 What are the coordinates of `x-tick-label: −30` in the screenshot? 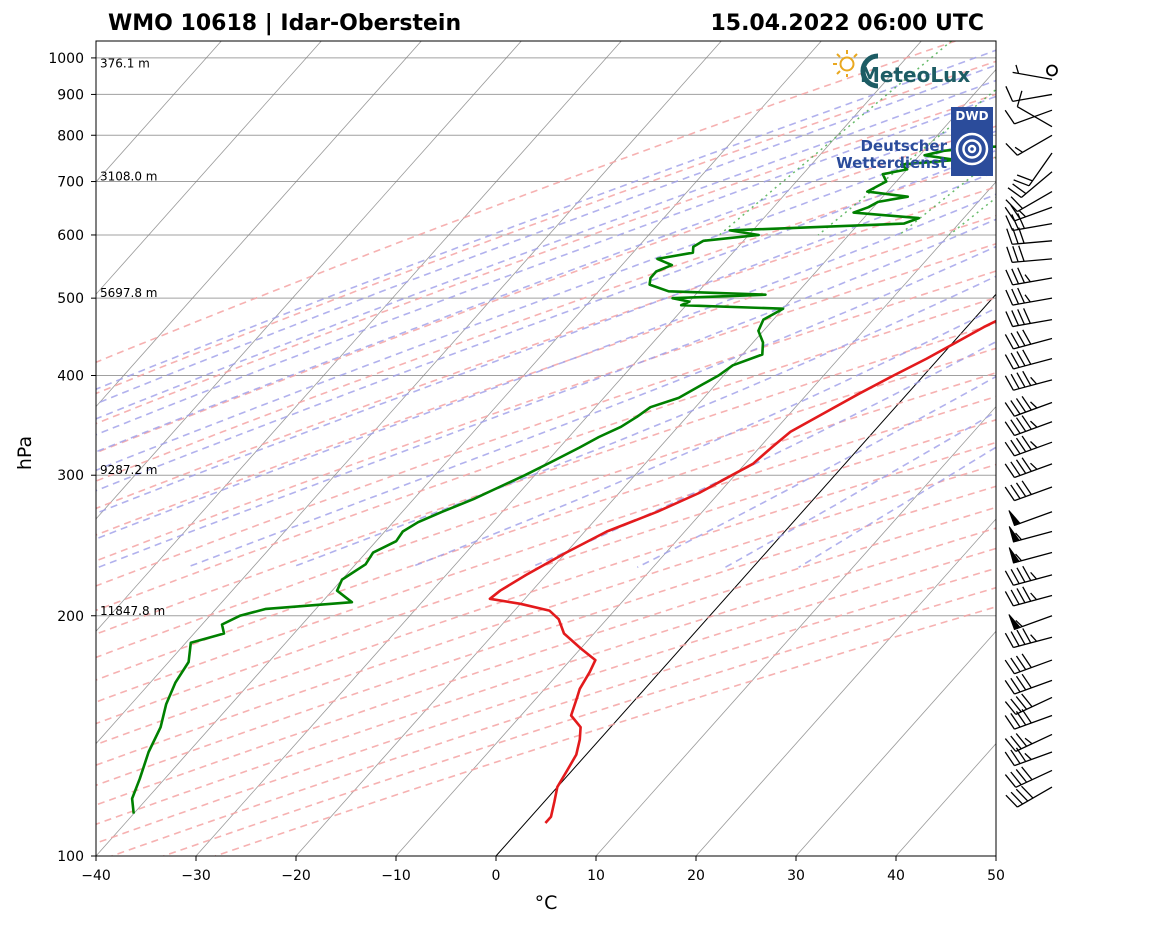 It's located at (196, 876).